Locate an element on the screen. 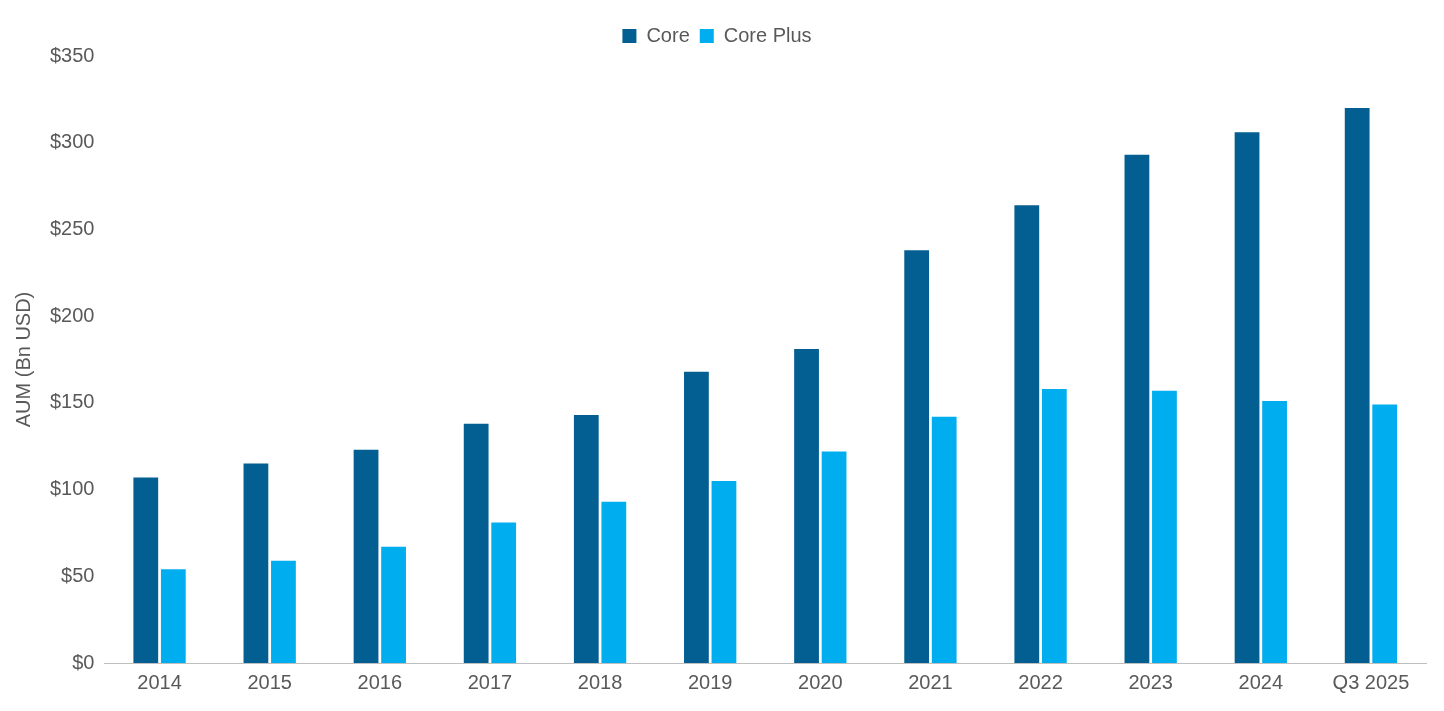  y-tick-label: $100 is located at coordinates (72, 488).